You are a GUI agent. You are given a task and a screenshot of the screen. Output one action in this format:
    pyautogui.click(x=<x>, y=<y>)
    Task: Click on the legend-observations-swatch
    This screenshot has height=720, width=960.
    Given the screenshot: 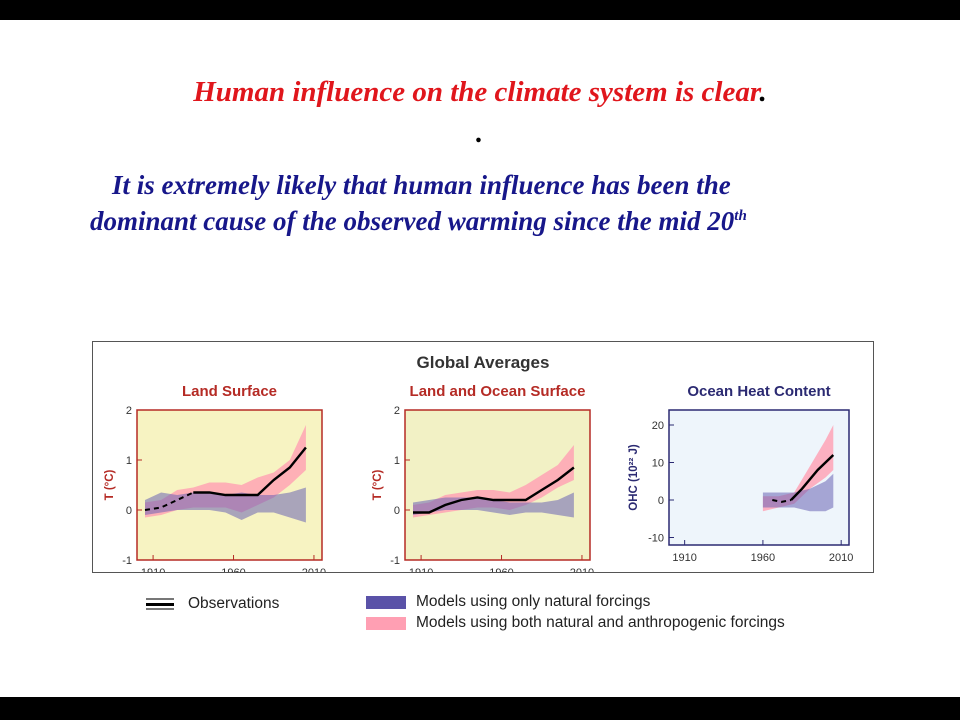 What is the action you would take?
    pyautogui.click(x=160, y=604)
    